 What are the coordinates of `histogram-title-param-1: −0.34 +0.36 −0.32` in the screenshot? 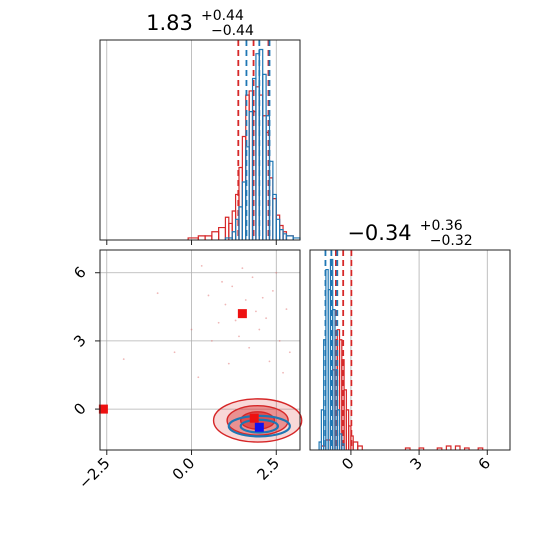 It's located at (409, 232).